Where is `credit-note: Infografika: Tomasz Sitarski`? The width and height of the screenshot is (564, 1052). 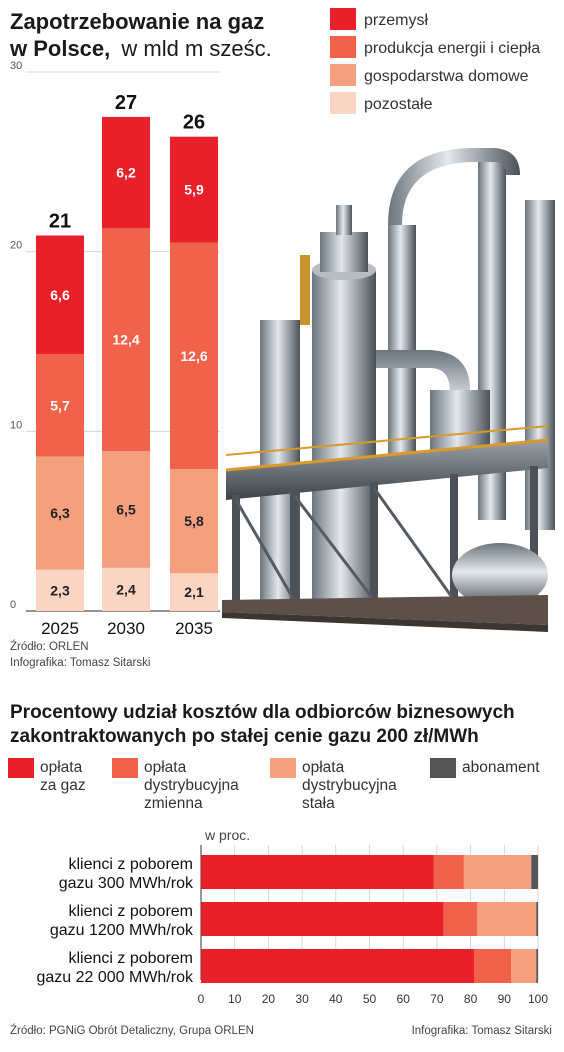
credit-note: Infografika: Tomasz Sitarski is located at coordinates (80, 663).